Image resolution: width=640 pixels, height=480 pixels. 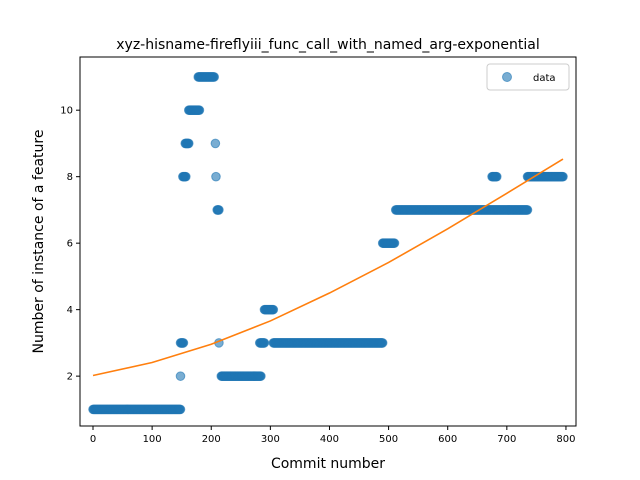 I want to click on x-tick-label: 300, so click(x=270, y=439).